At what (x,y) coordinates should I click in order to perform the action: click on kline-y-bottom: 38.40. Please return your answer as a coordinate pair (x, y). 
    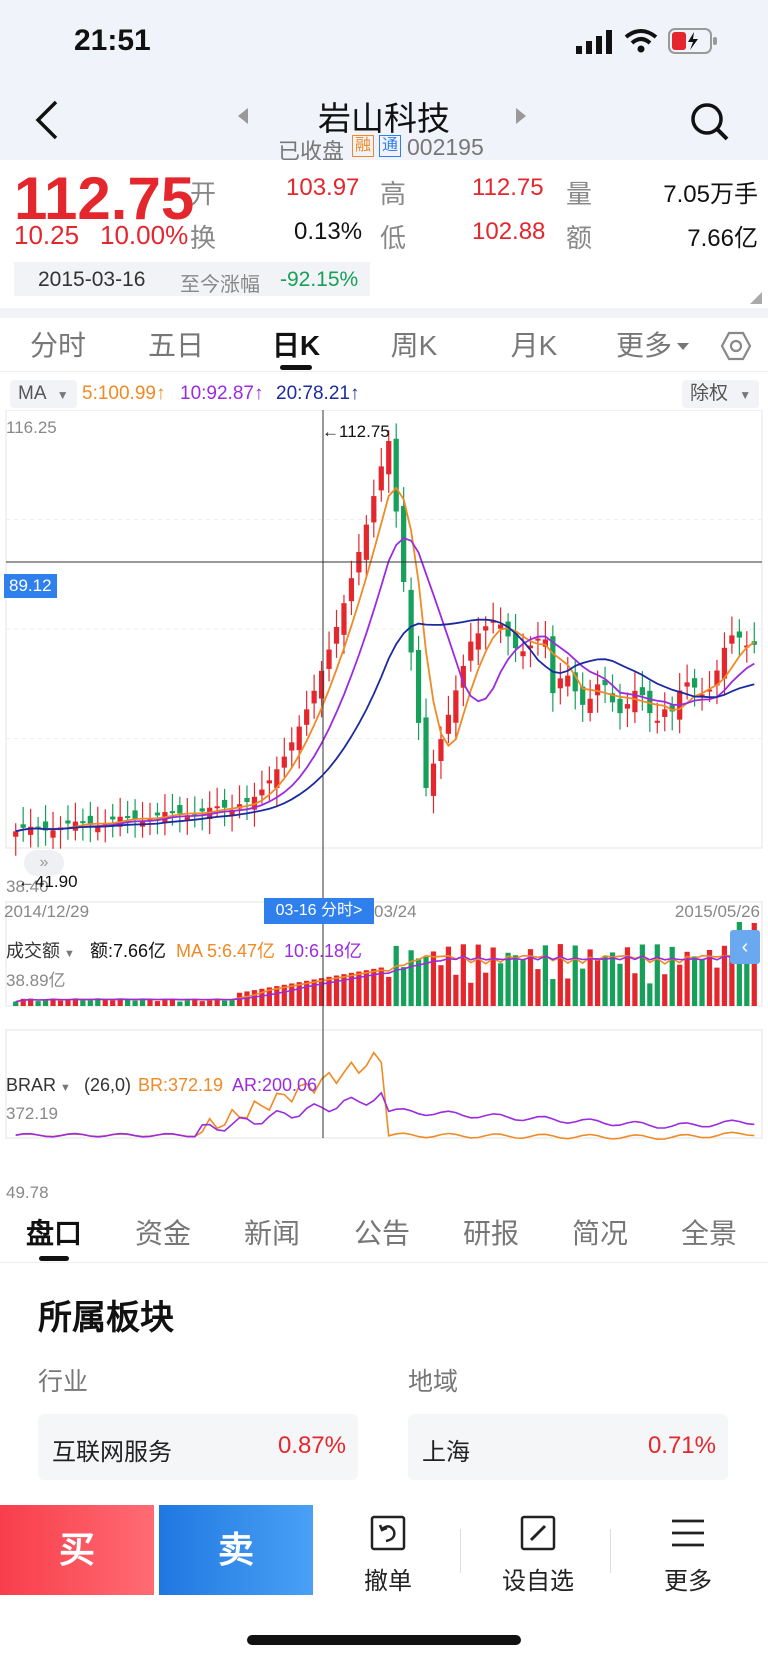
    Looking at the image, I should click on (27, 886).